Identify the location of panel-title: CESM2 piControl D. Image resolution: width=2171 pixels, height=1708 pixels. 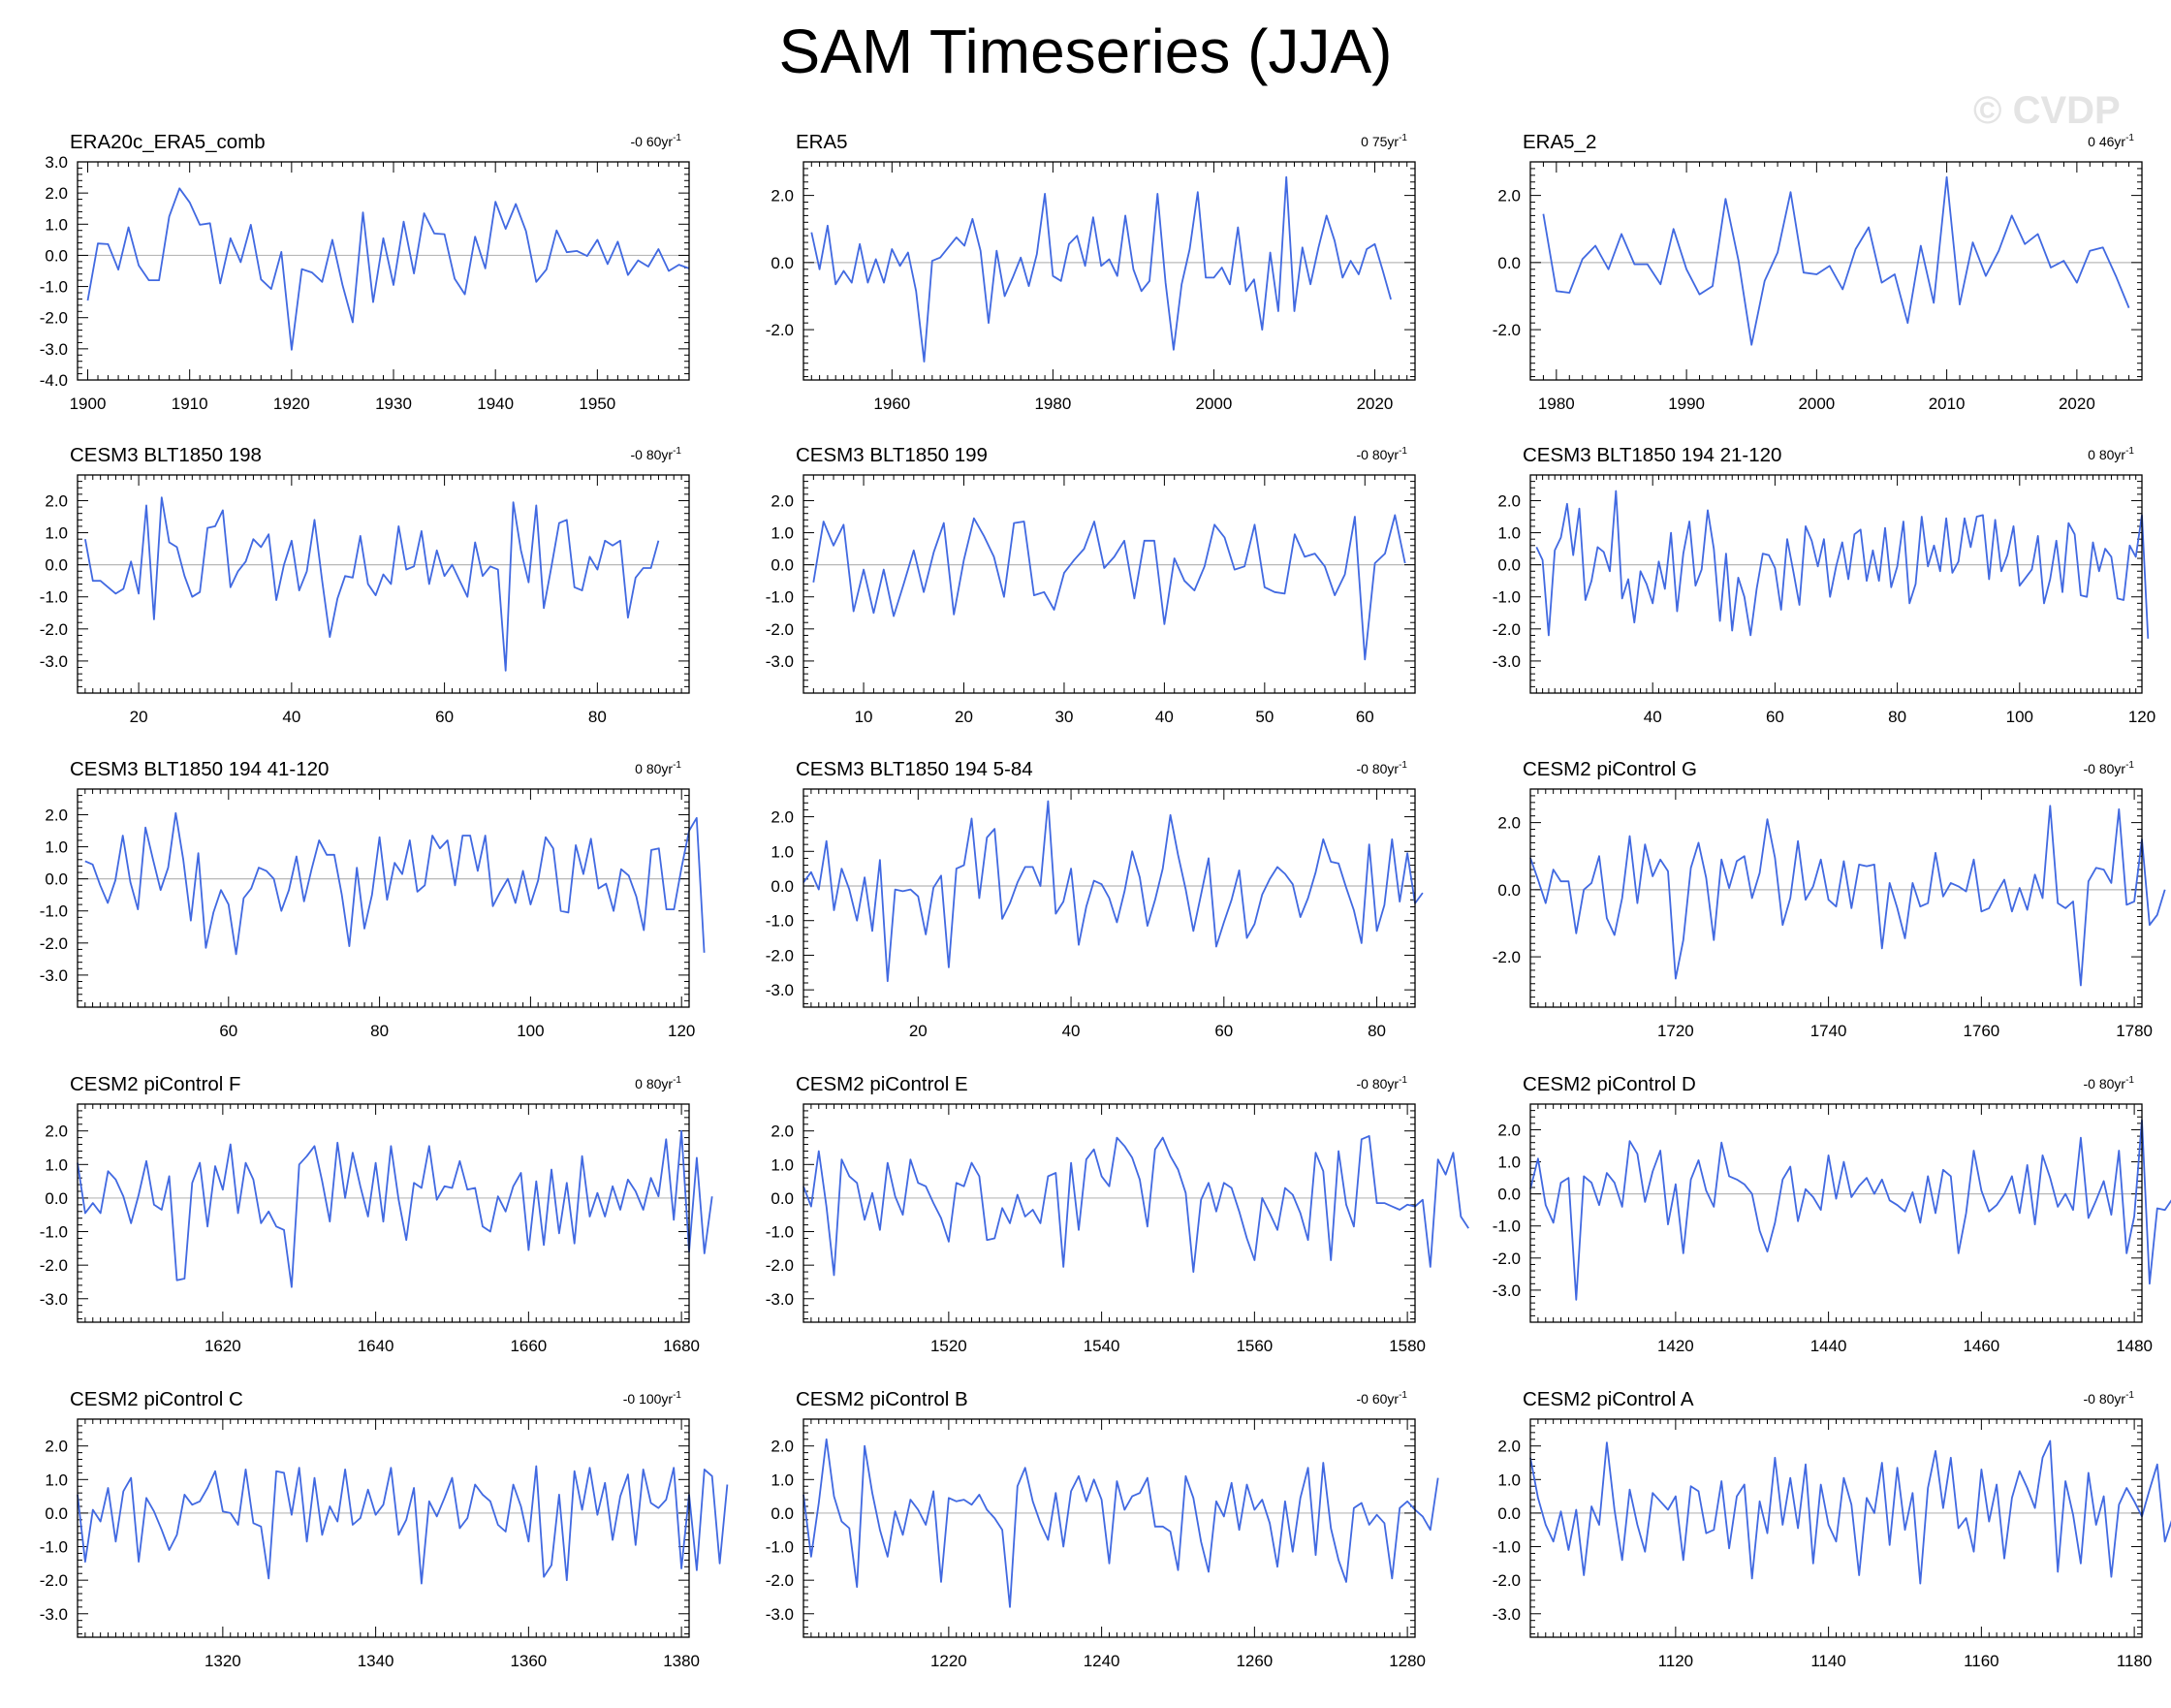
(1609, 1084).